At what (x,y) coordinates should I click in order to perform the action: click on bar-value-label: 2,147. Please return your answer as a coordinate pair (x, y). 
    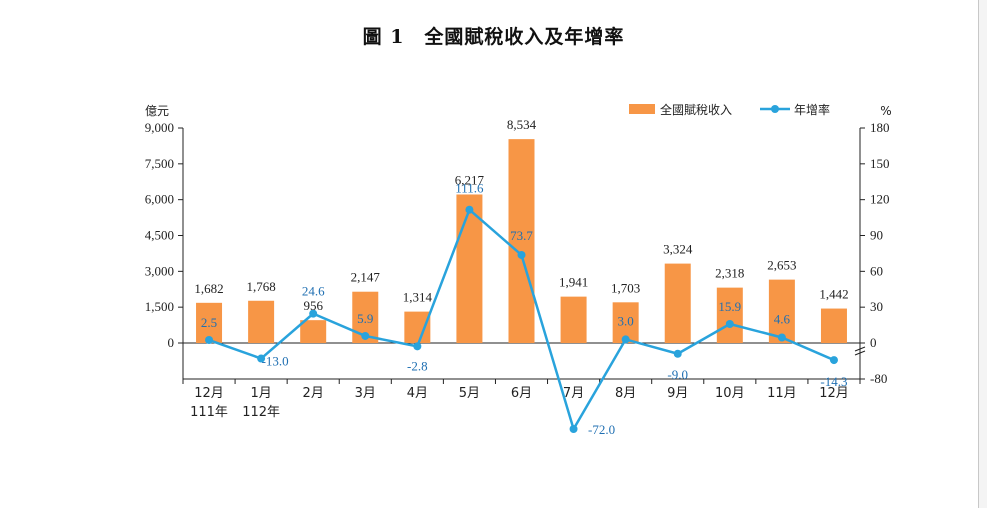
    Looking at the image, I should click on (366, 277).